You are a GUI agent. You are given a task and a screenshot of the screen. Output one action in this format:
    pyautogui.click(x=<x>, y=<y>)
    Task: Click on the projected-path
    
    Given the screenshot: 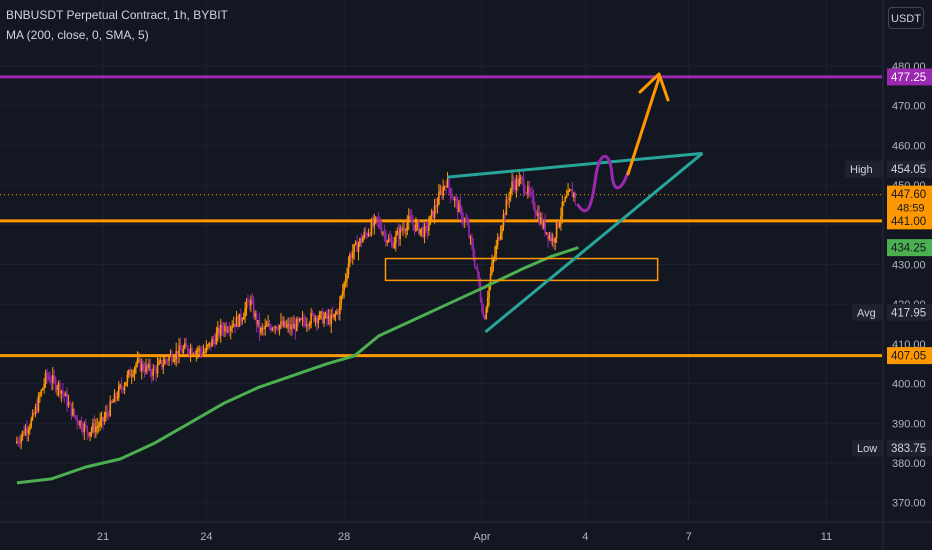 What is the action you would take?
    pyautogui.click(x=603, y=183)
    